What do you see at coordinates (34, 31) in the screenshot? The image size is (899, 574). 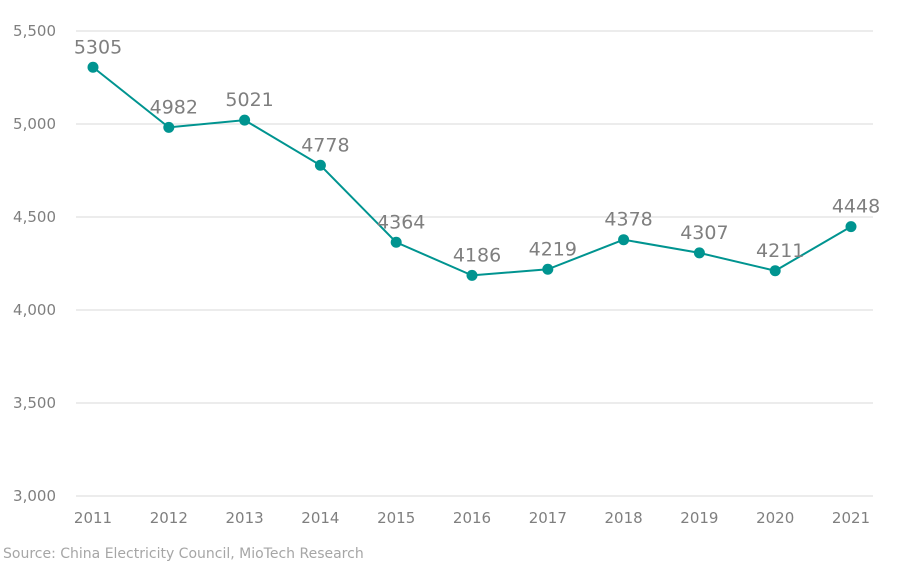 I see `y-tick-label: 5,500` at bounding box center [34, 31].